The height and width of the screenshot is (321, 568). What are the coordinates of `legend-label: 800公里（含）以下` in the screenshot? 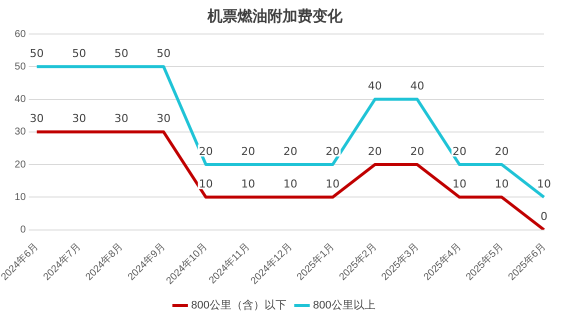 It's located at (239, 305).